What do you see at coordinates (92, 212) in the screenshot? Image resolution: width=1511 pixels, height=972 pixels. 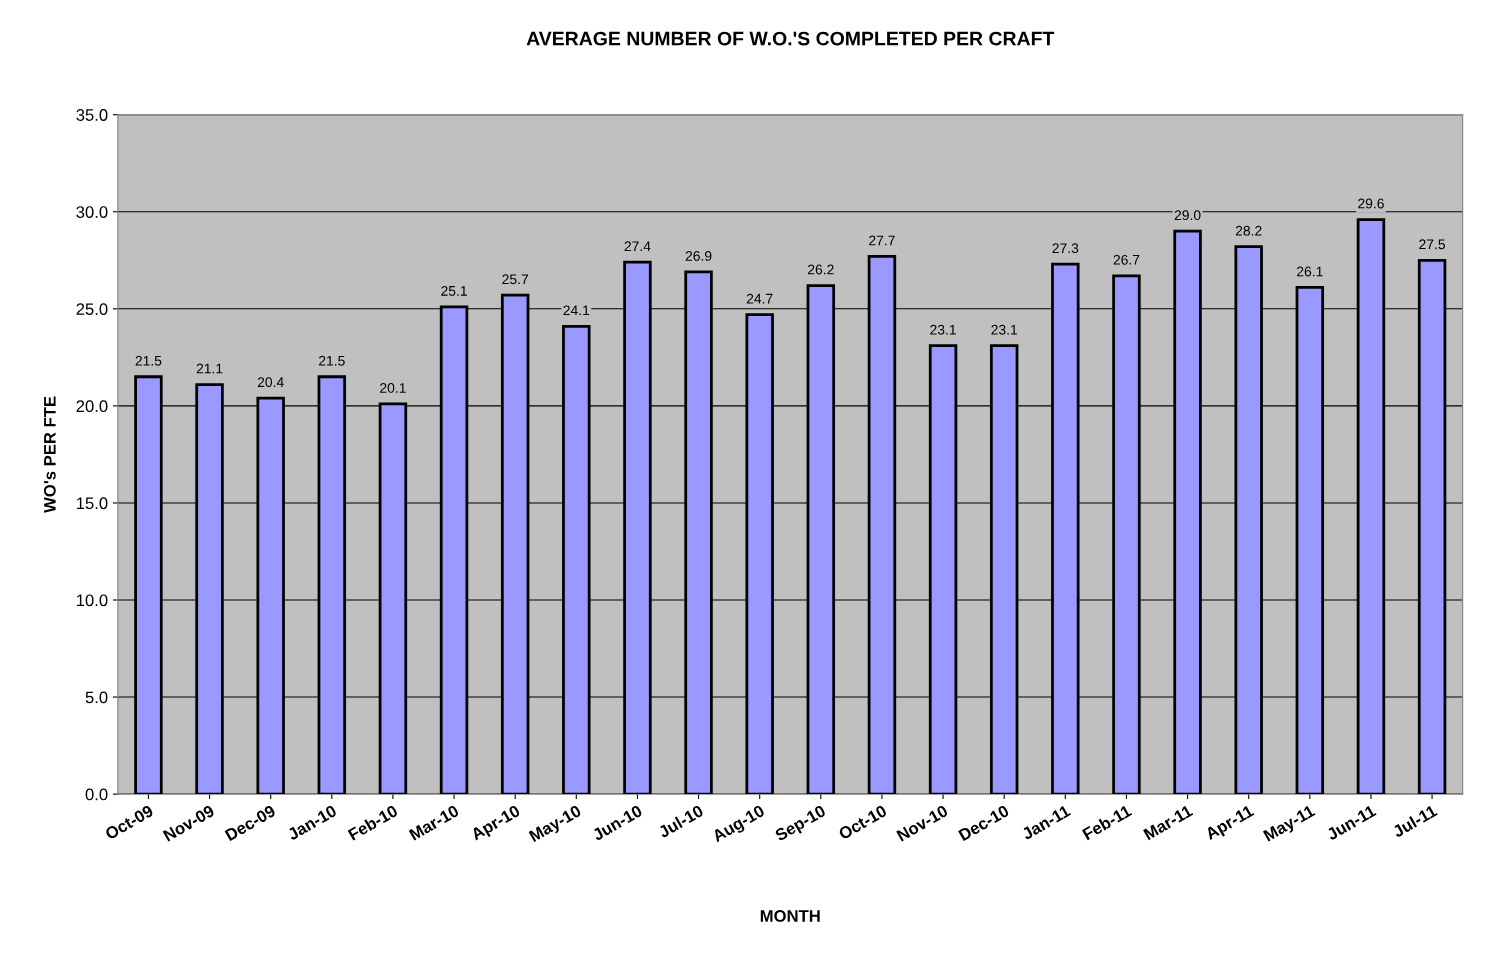 I see `y-tick-label: 30.0` at bounding box center [92, 212].